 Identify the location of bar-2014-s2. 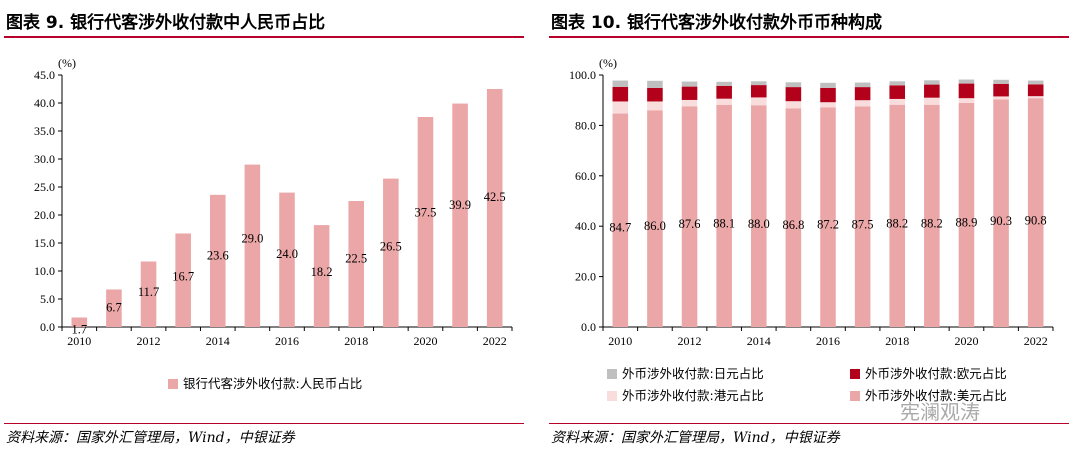
(758, 91).